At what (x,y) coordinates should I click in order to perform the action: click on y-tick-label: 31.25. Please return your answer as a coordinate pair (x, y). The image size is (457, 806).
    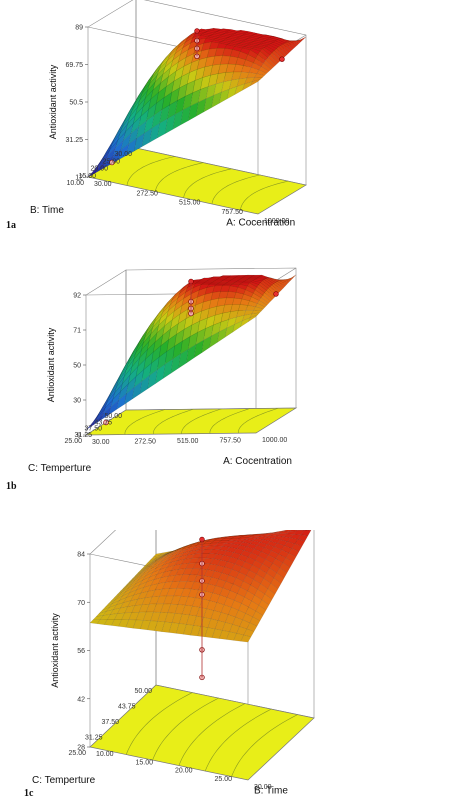
    Looking at the image, I should click on (83, 435).